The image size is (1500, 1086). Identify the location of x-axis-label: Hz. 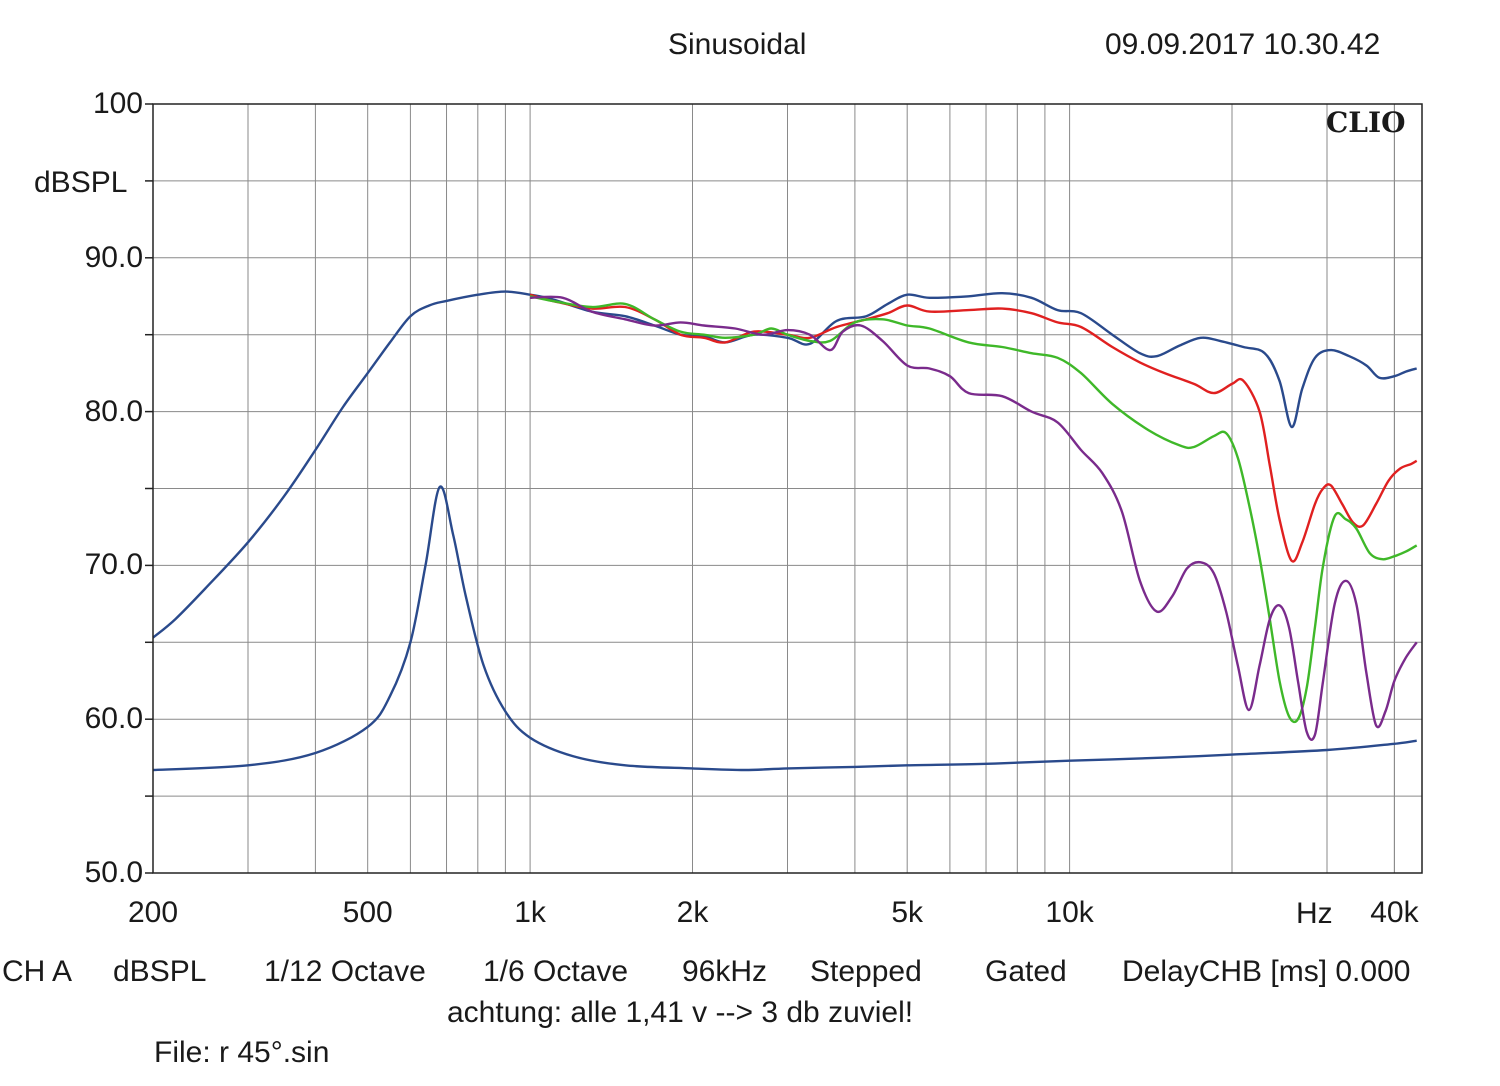
(1314, 913).